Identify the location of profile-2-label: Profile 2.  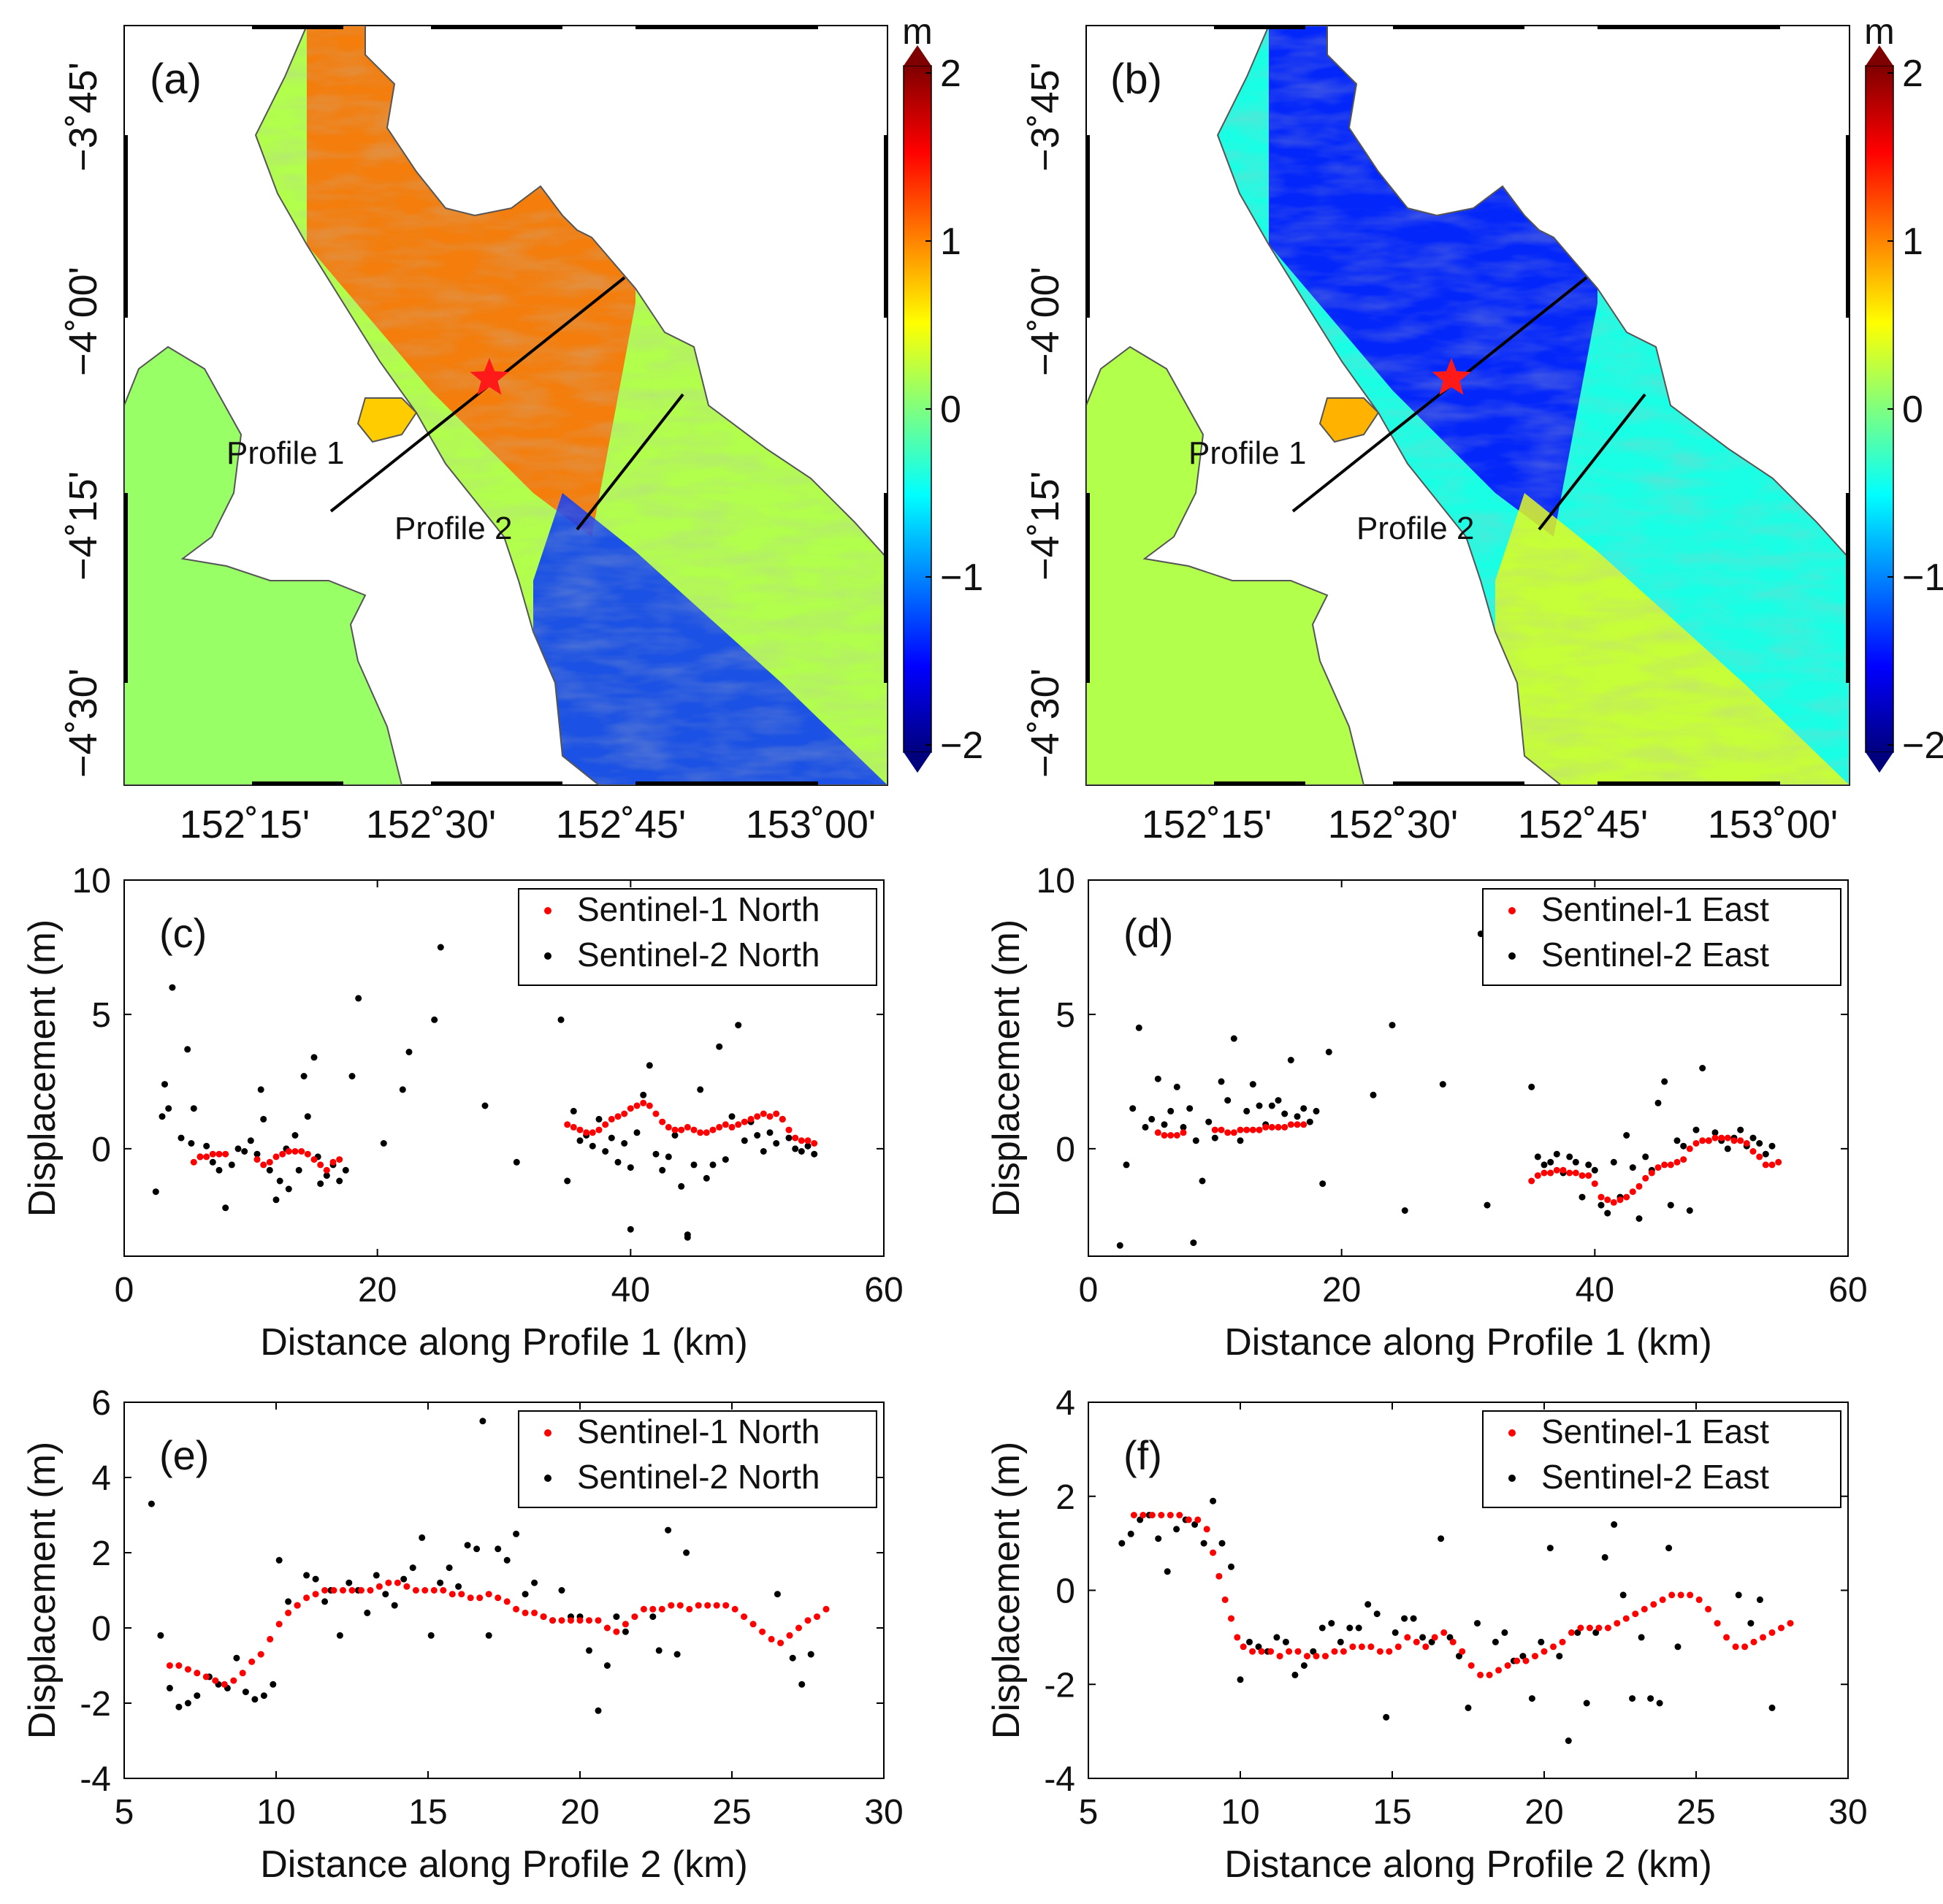
(453, 528).